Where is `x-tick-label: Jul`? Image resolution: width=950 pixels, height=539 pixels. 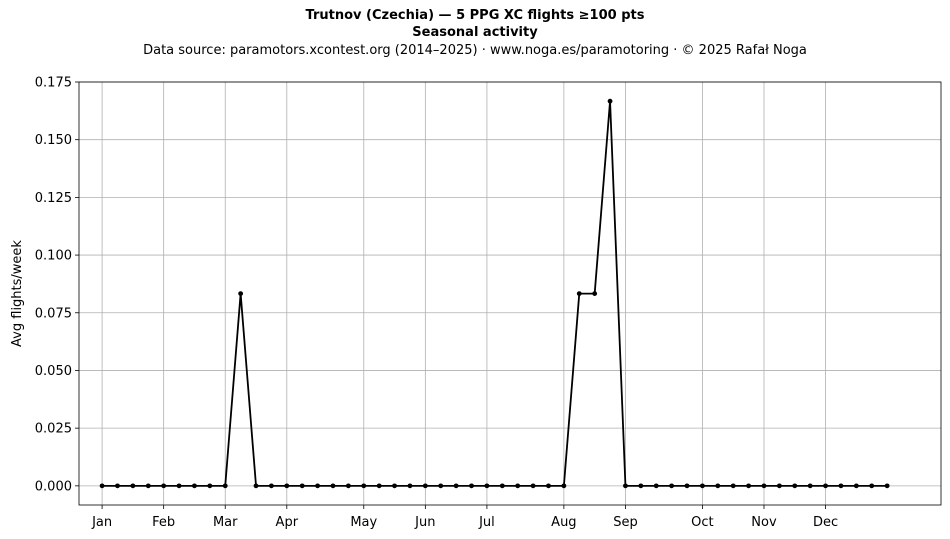 x-tick-label: Jul is located at coordinates (486, 522).